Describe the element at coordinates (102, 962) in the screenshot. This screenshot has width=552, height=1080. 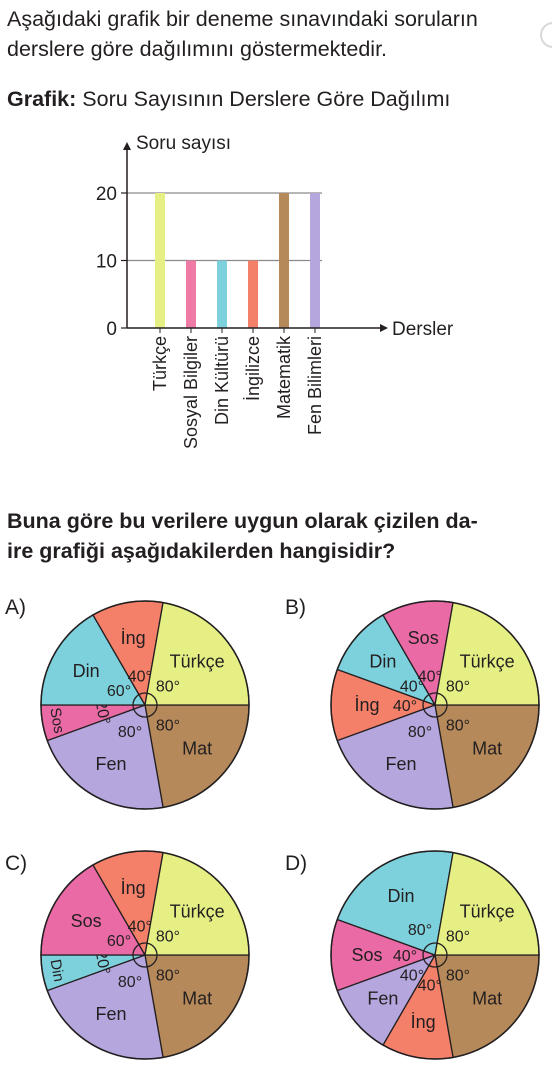
I see `option-c-angle-label: 20°` at that location.